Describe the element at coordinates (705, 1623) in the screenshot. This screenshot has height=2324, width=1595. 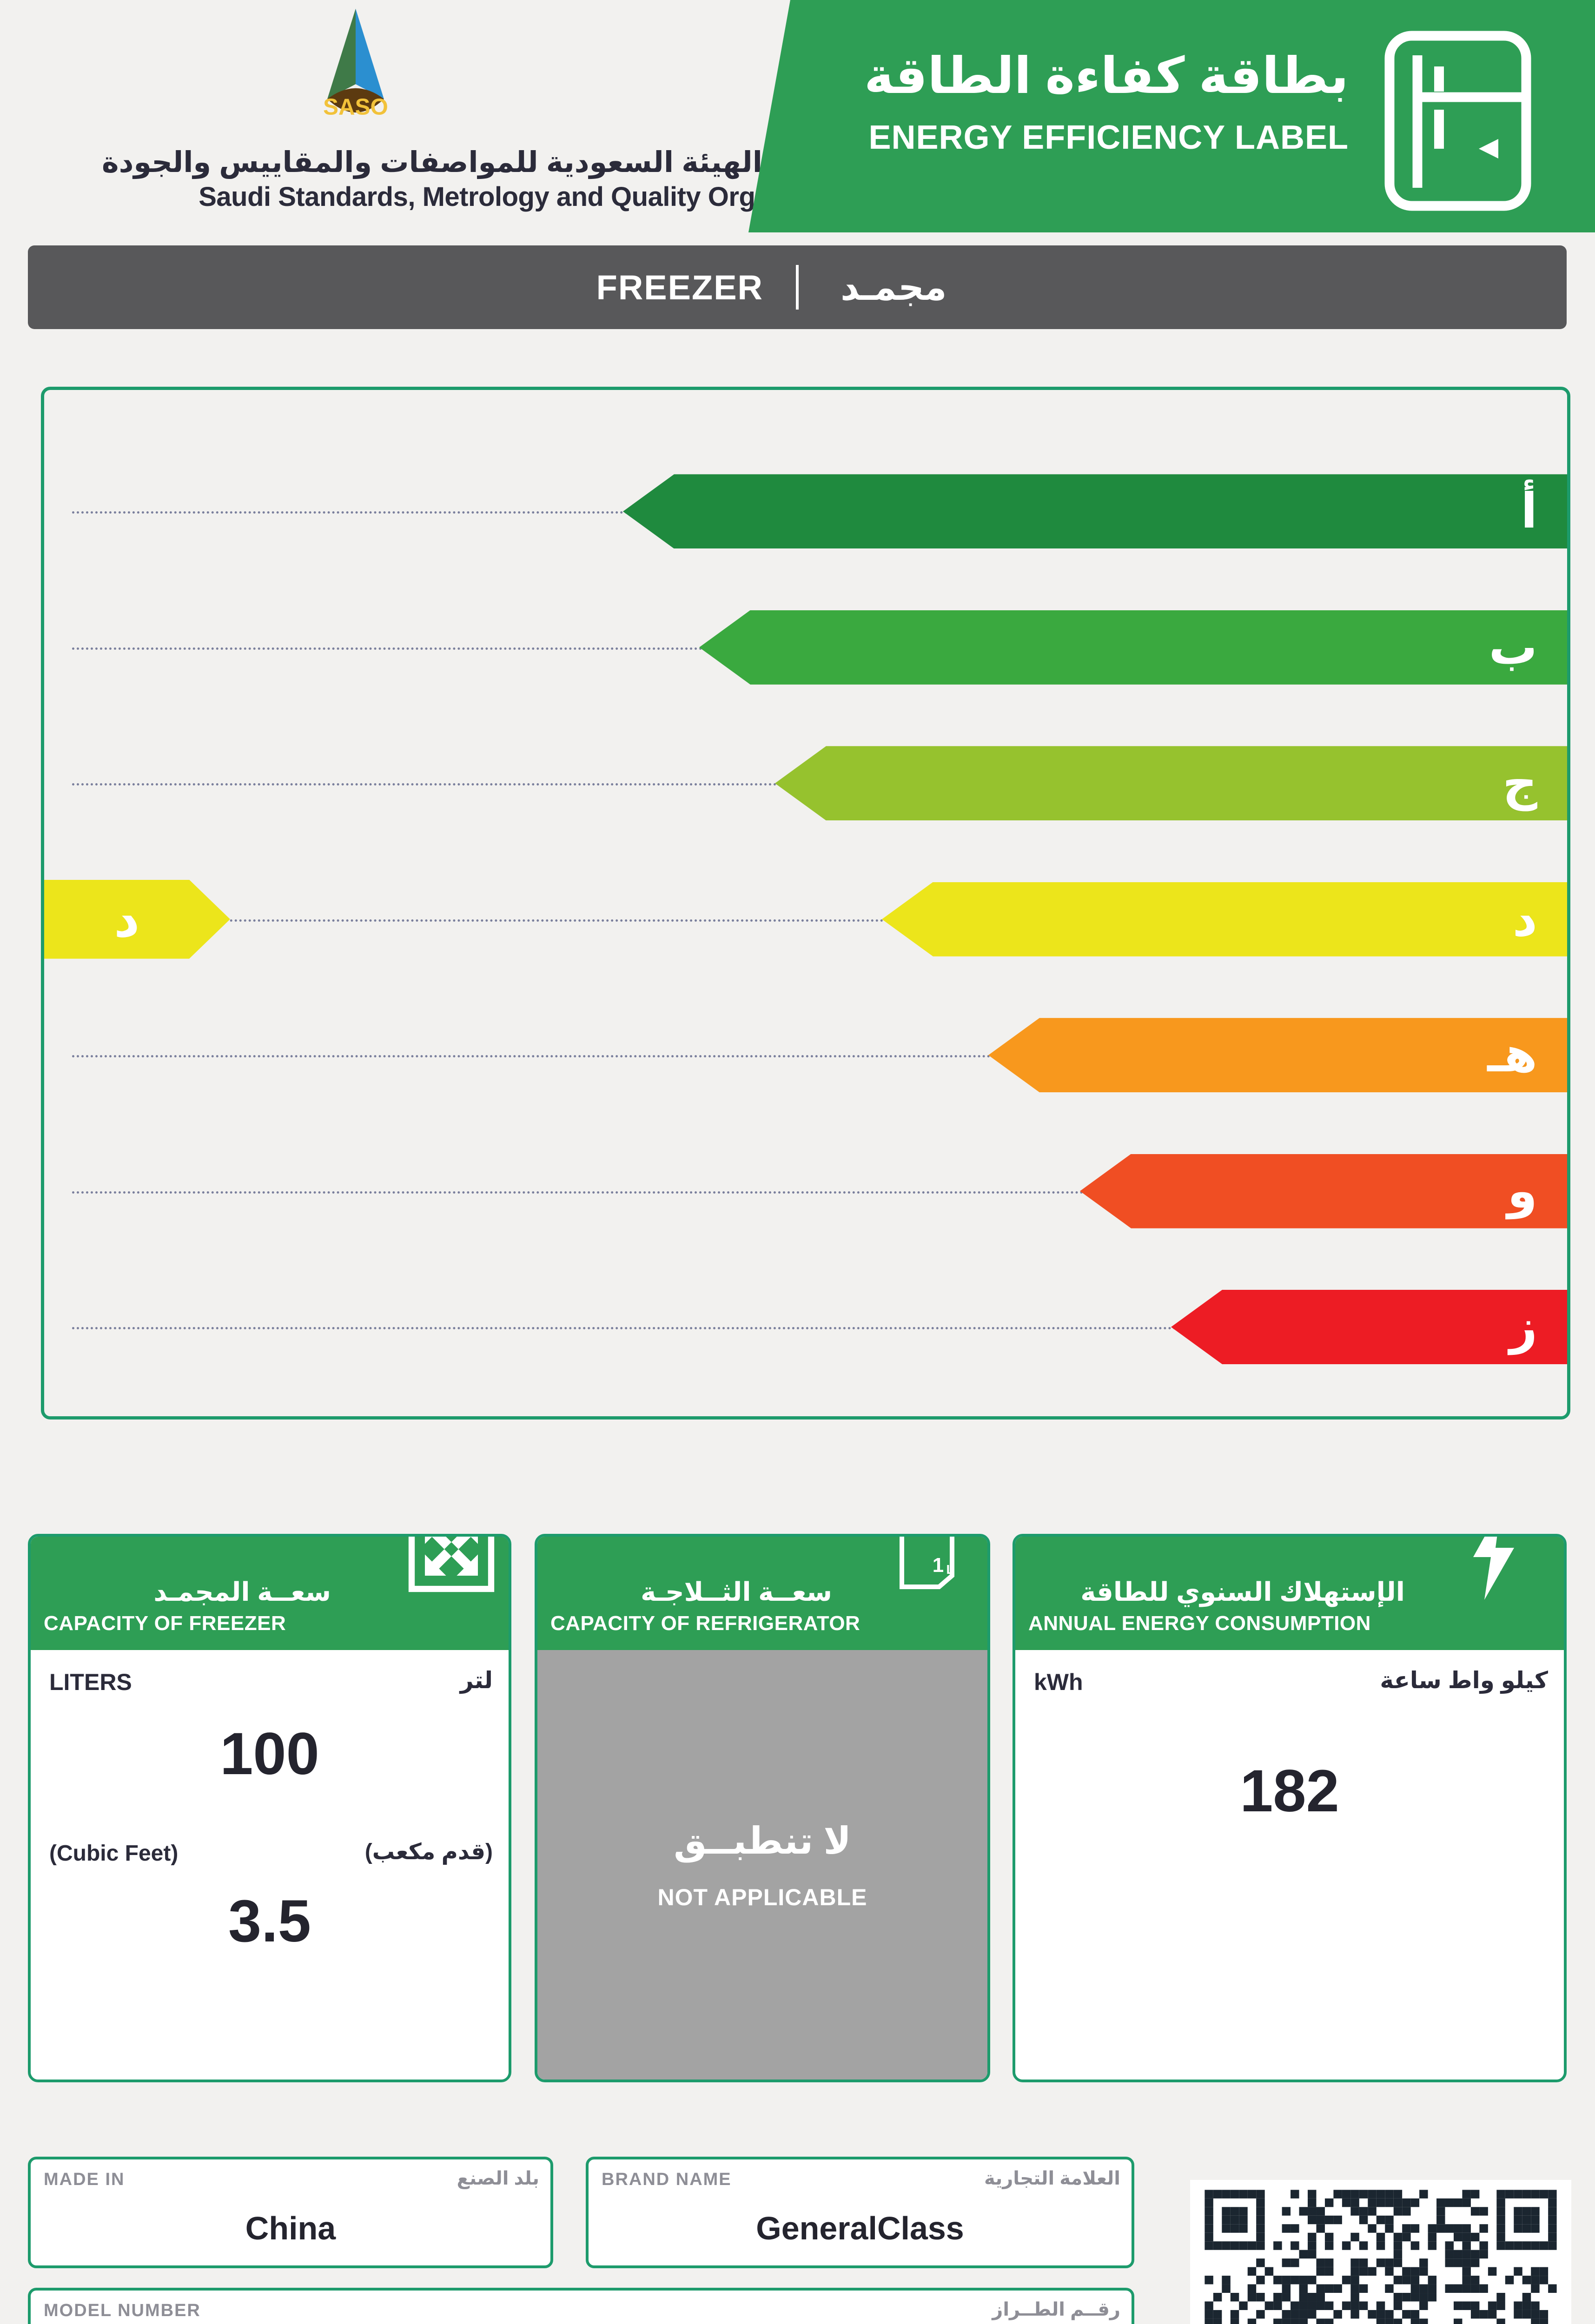
I see `capacity-refrigerator-title-en: CAPACITY OF REFRIGERATOR` at that location.